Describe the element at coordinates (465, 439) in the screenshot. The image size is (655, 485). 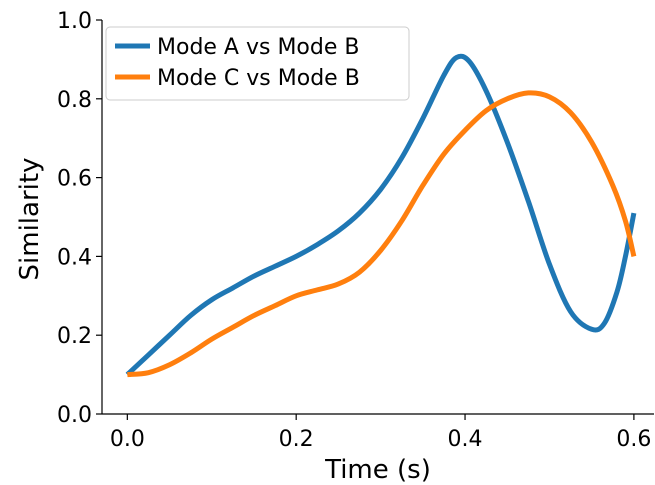
I see `x-tick-label: 0.4` at that location.